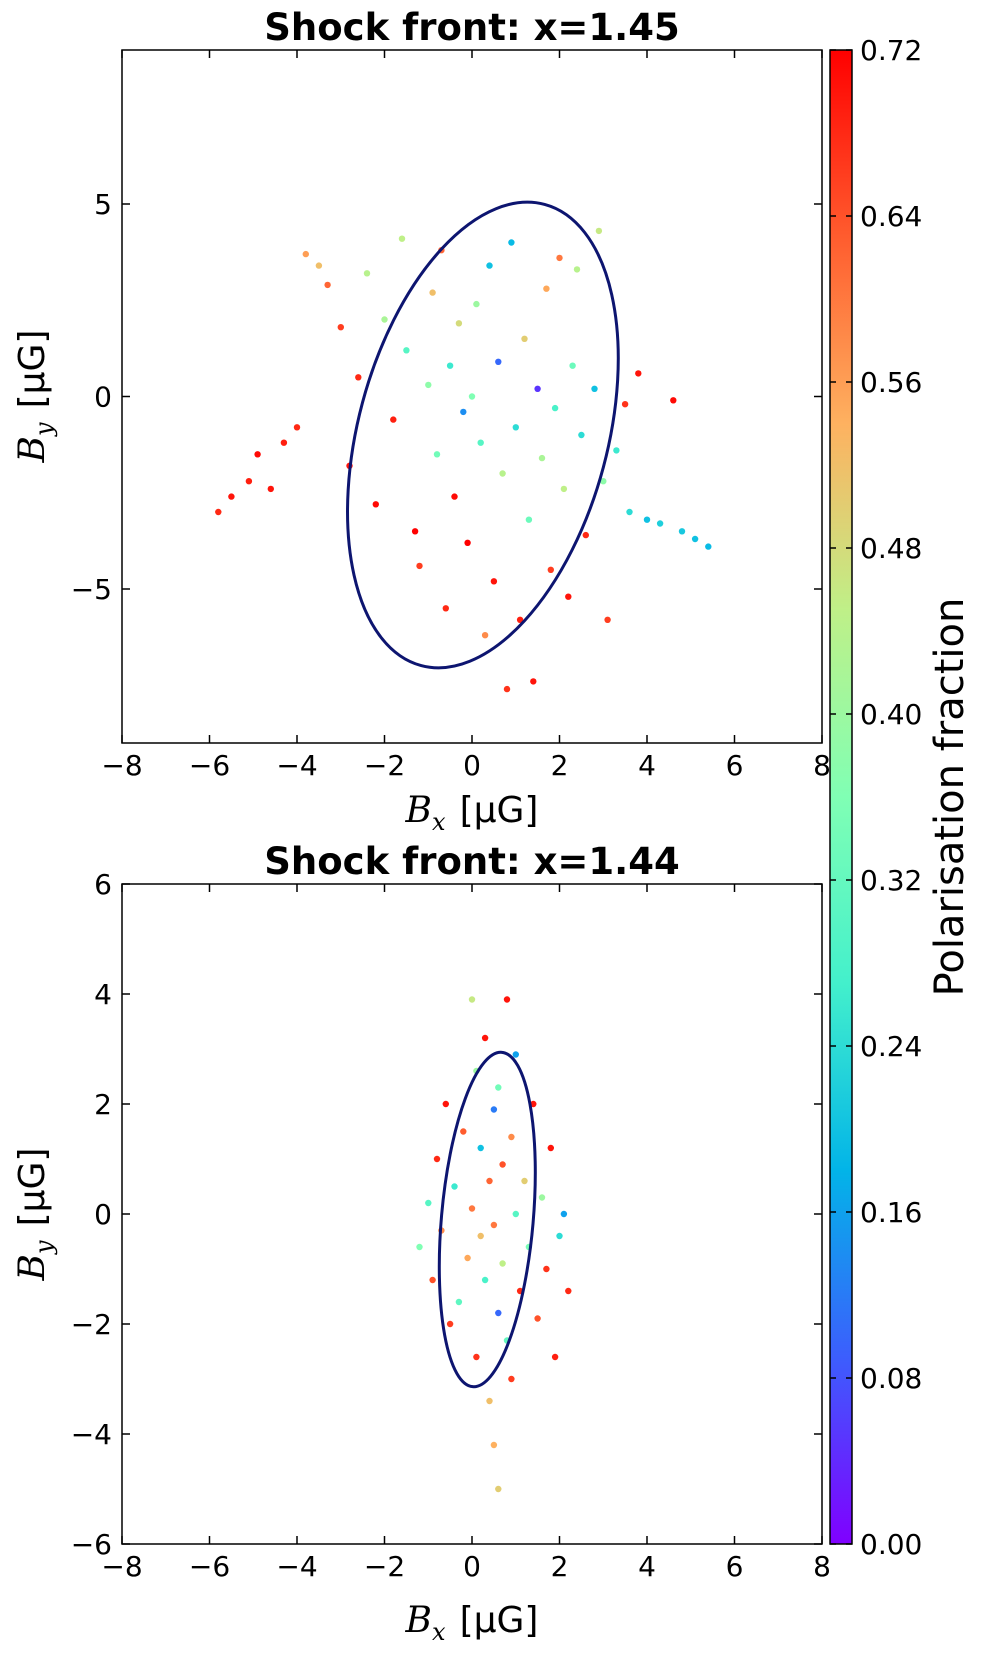 This screenshot has width=991, height=1674. I want to click on colorbar-tick-label: 0.64, so click(891, 216).